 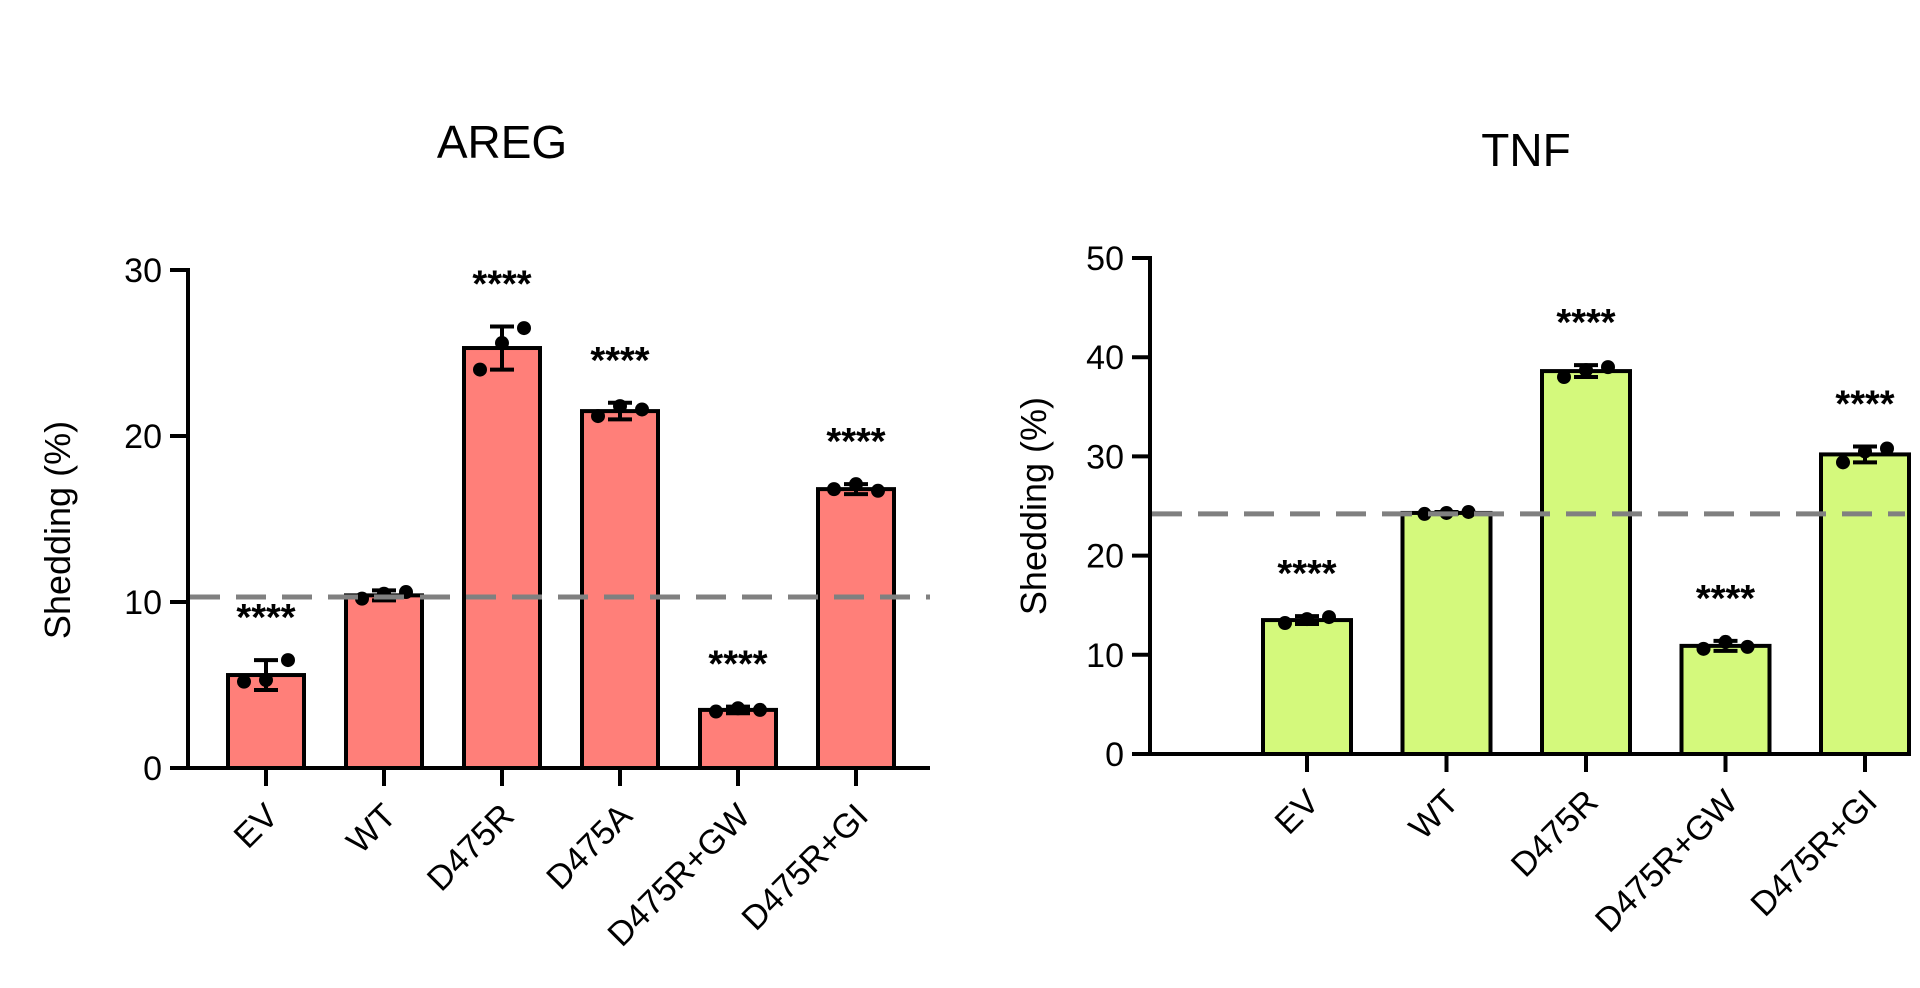 What do you see at coordinates (620, 589) in the screenshot?
I see `bar-d475a` at bounding box center [620, 589].